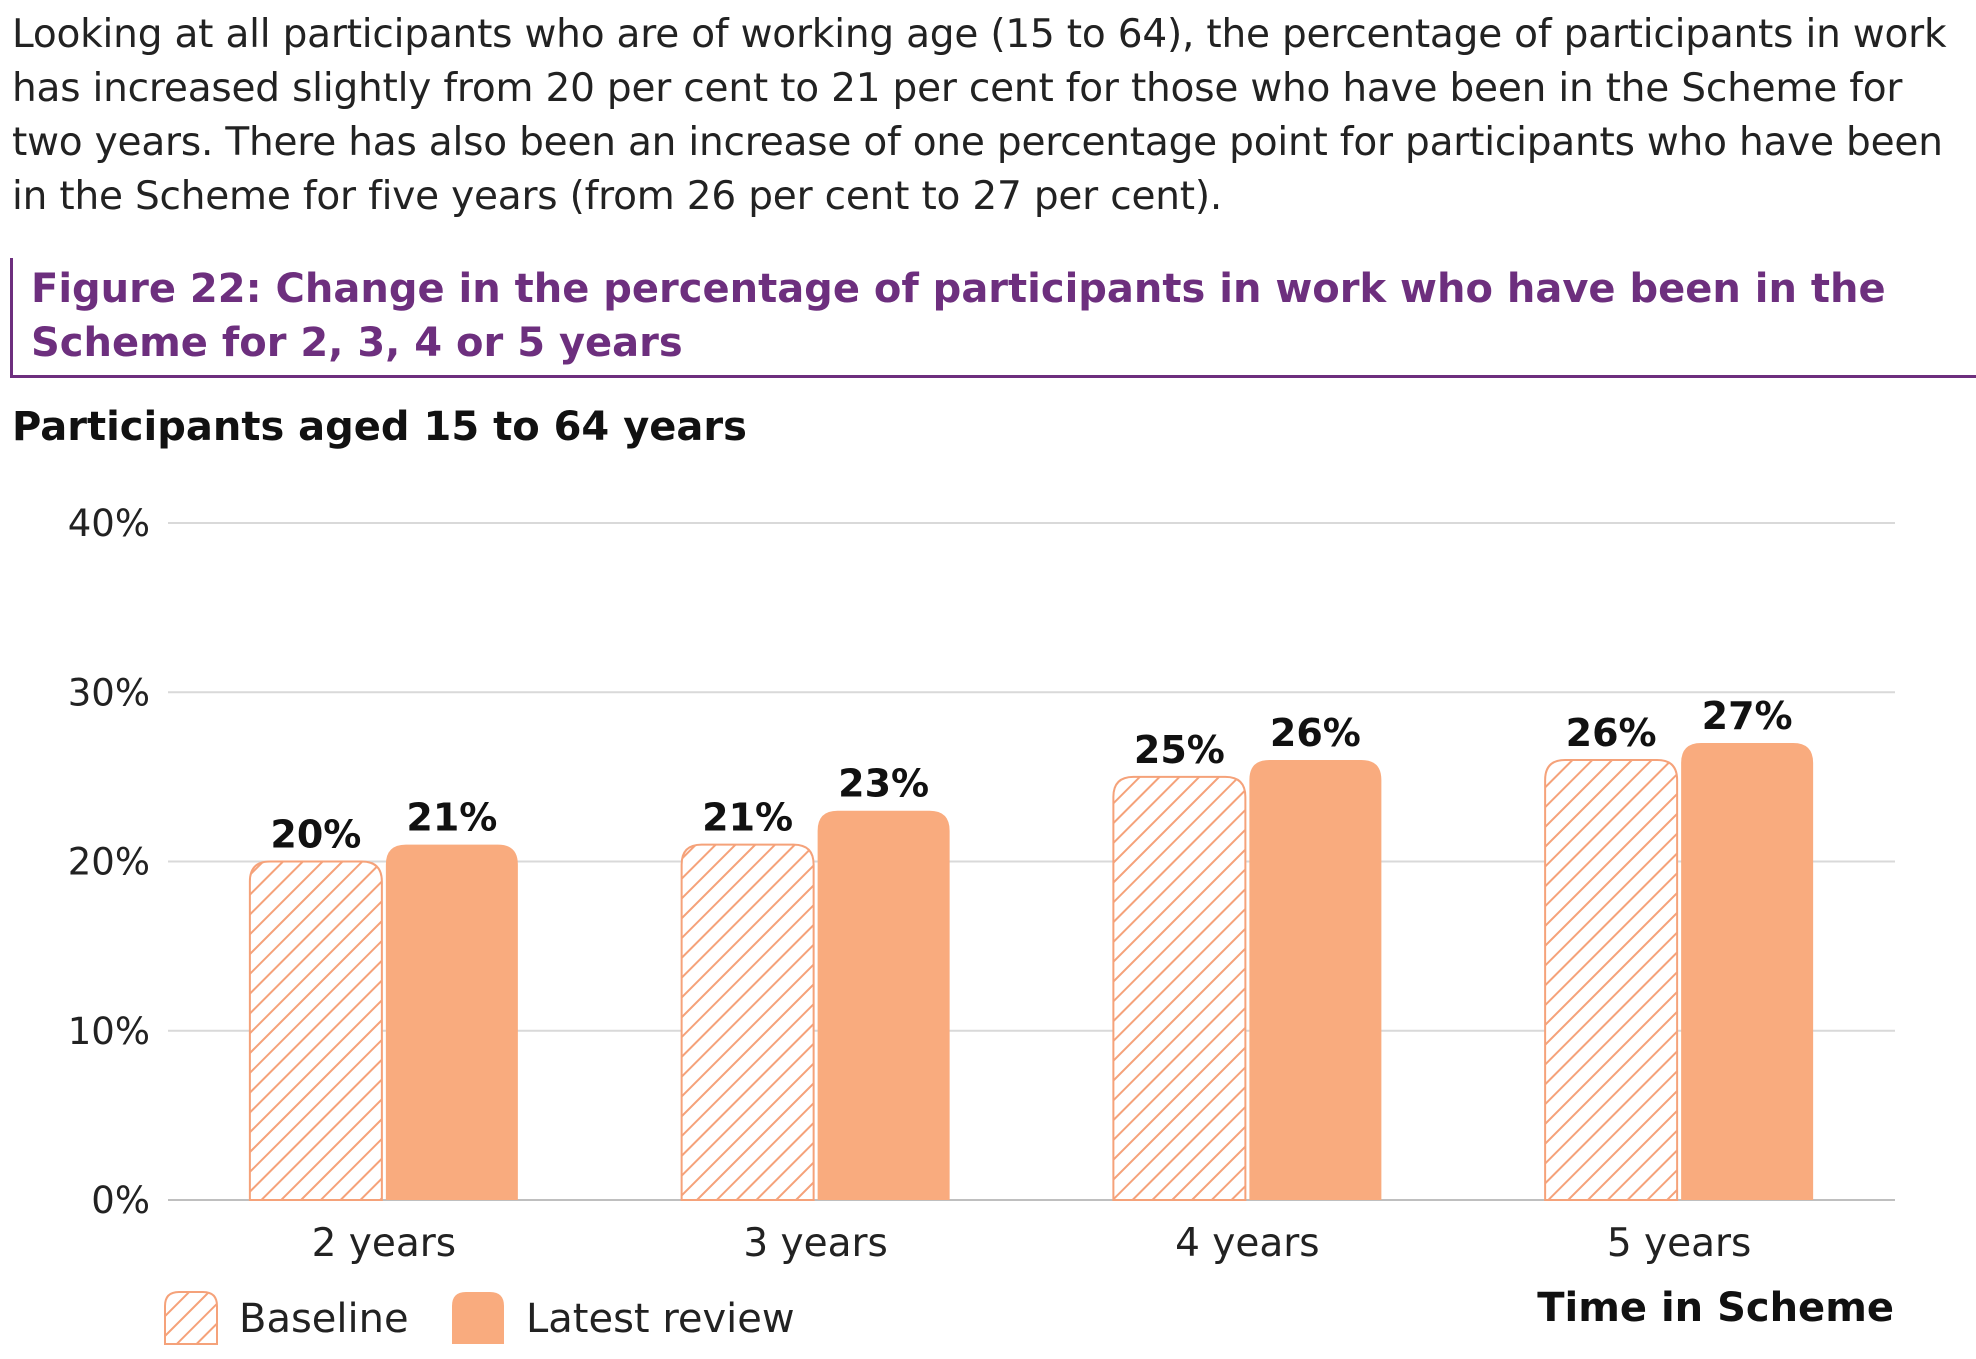 This screenshot has height=1359, width=1976. I want to click on y-tick-label: 20%, so click(109, 862).